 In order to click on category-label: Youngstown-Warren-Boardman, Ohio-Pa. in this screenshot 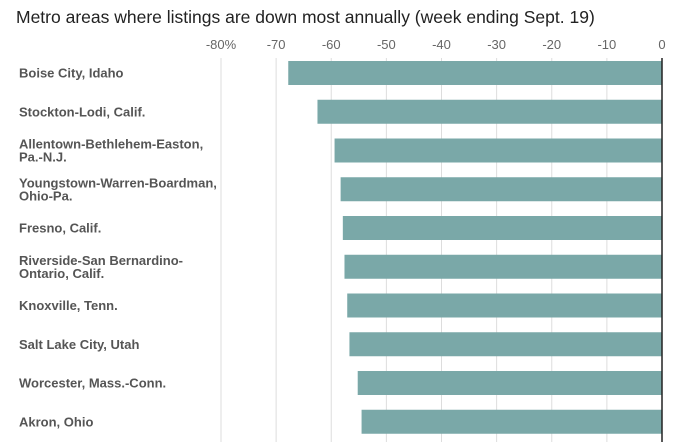, I will do `click(118, 189)`.